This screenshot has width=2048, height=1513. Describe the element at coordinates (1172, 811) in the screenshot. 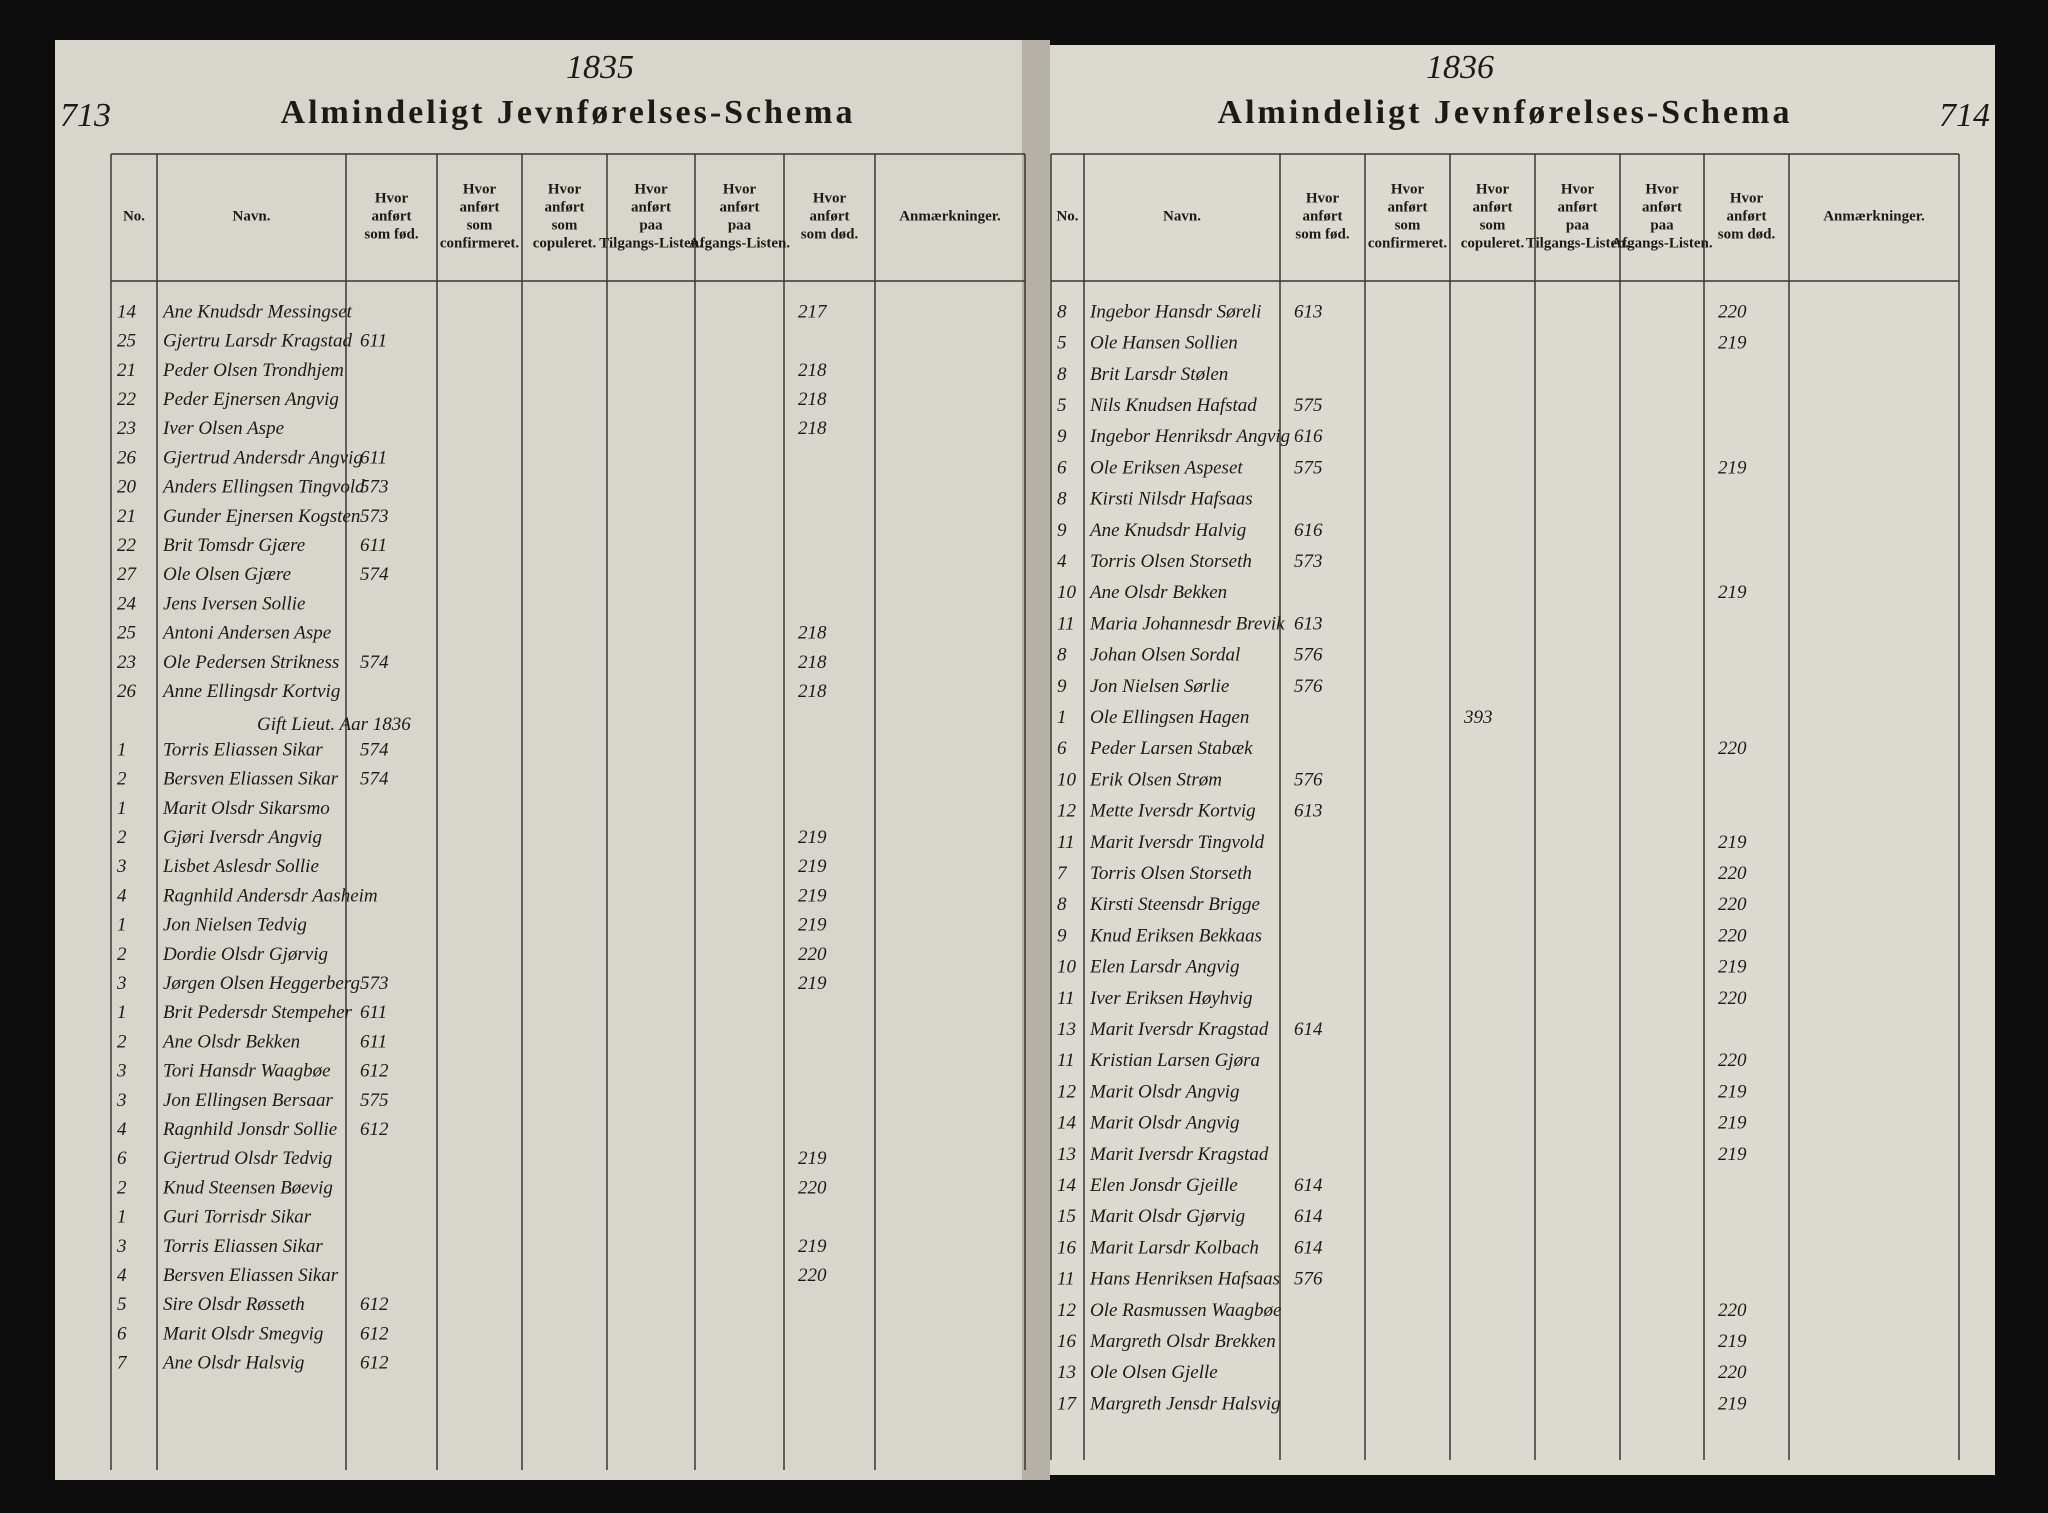

I see `entry-name: Mette Iversdr Kortvig` at that location.